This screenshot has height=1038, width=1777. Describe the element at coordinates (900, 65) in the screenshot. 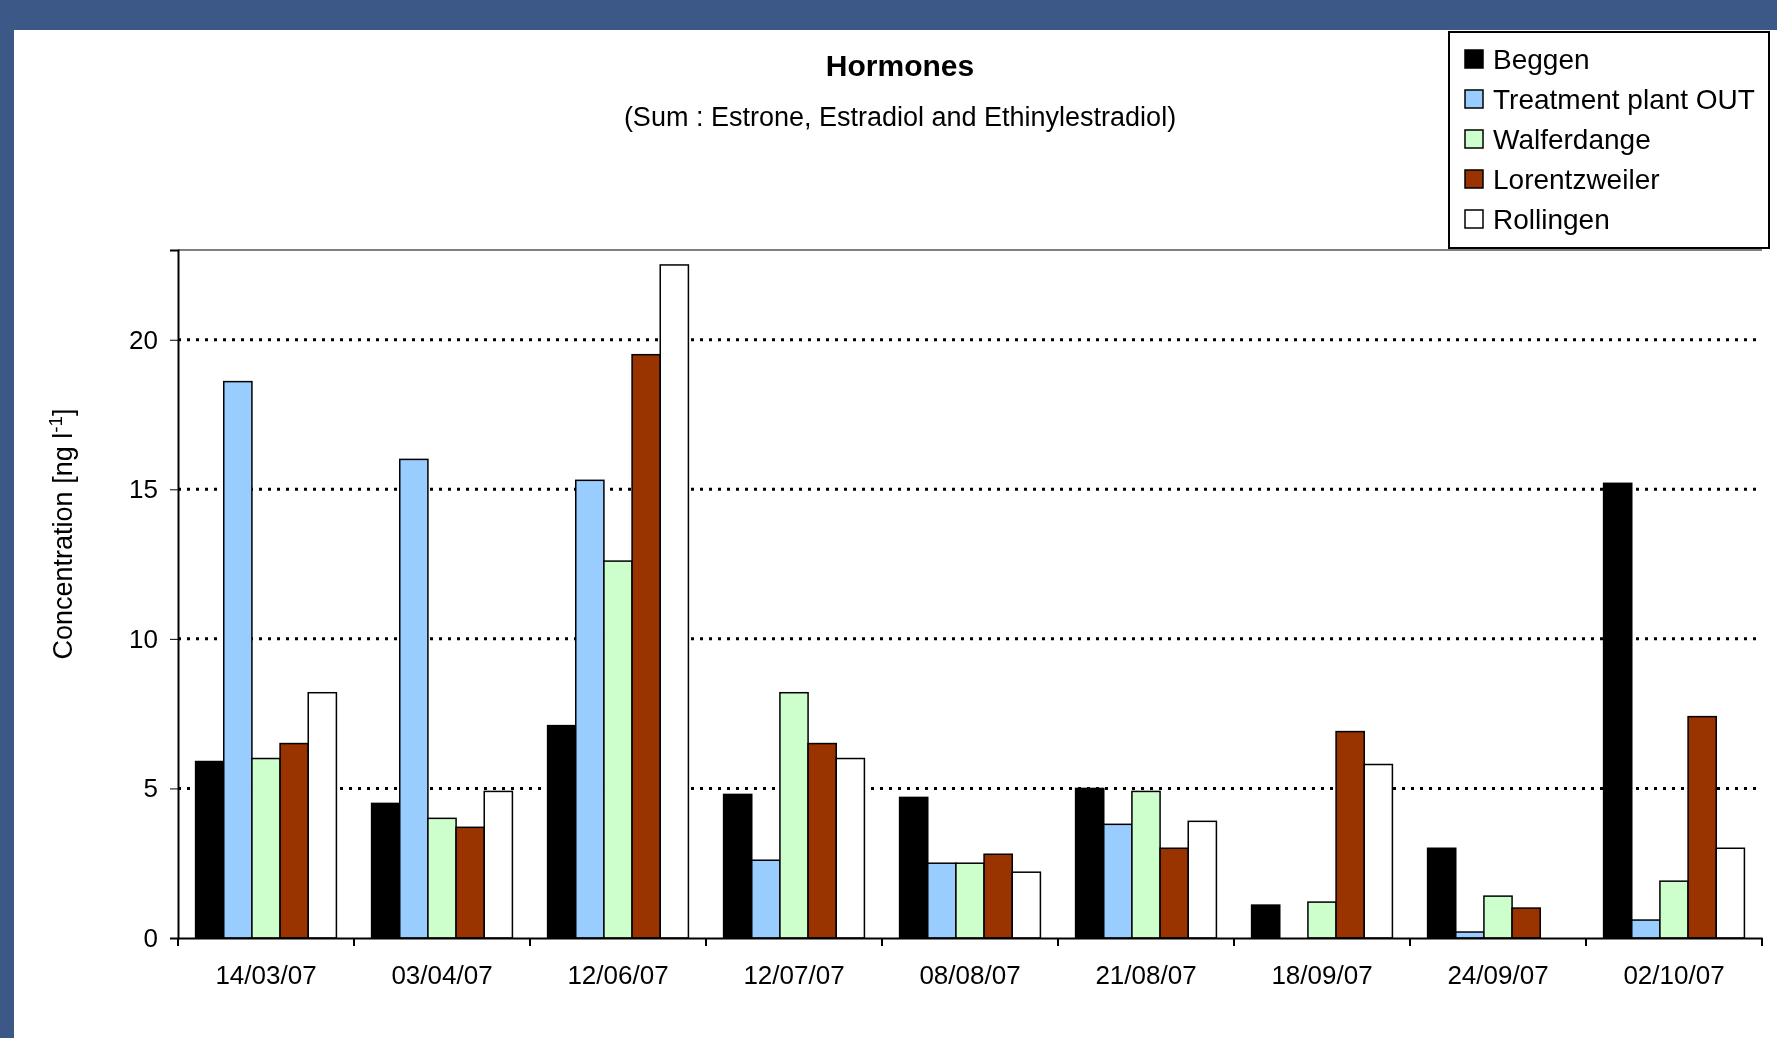

I see `chart-title: Hormones` at that location.